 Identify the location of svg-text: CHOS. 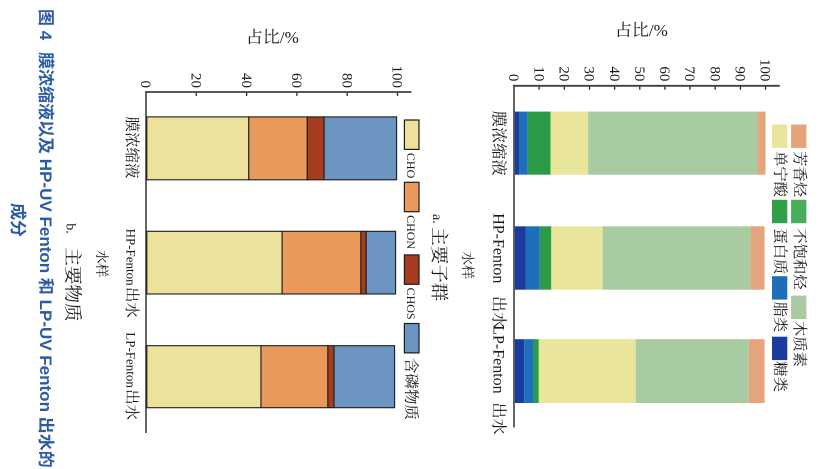
(411, 304).